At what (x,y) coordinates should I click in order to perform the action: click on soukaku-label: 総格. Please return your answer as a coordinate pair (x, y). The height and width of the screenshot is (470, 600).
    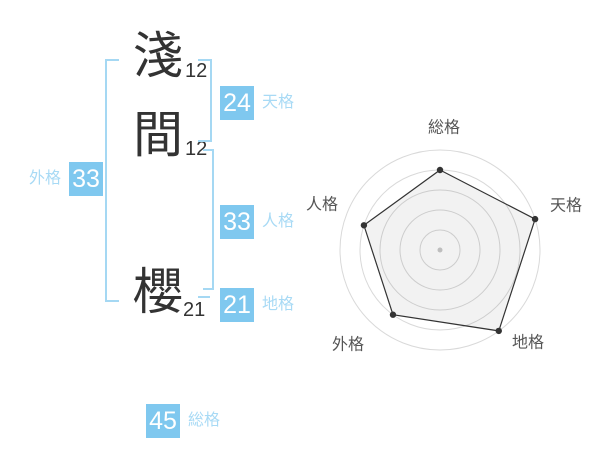
    Looking at the image, I should click on (204, 420).